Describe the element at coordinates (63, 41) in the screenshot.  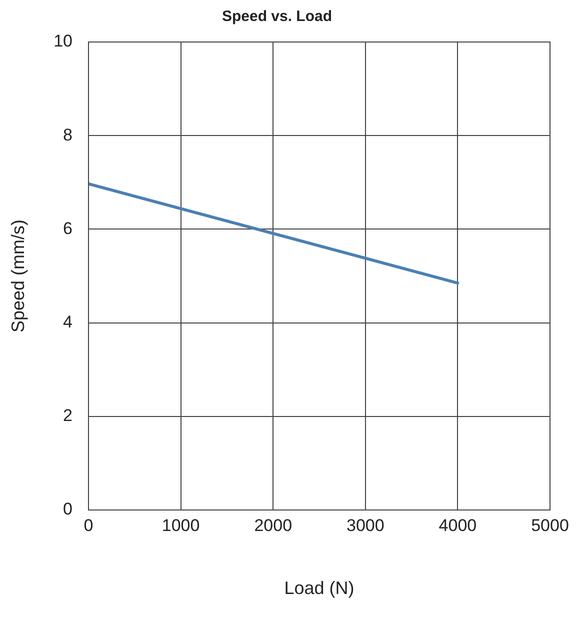
I see `y-tick-label: 10` at that location.